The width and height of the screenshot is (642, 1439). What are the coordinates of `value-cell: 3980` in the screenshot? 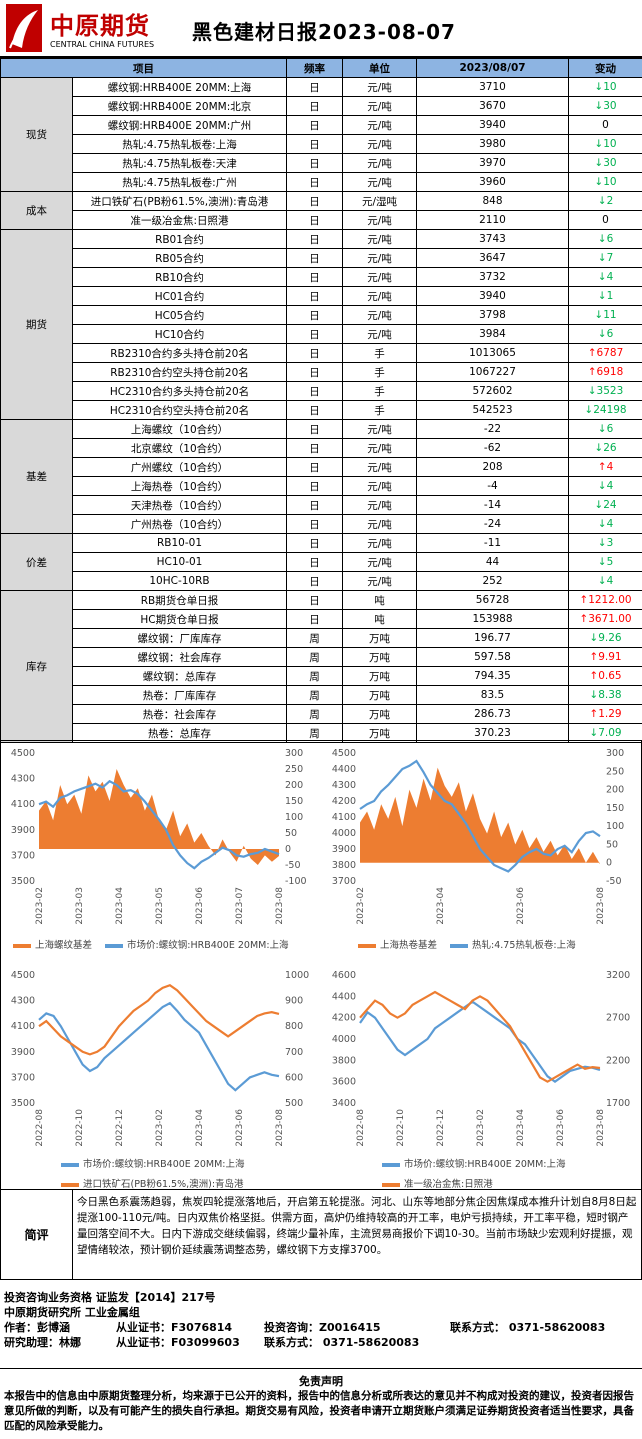 It's located at (492, 144).